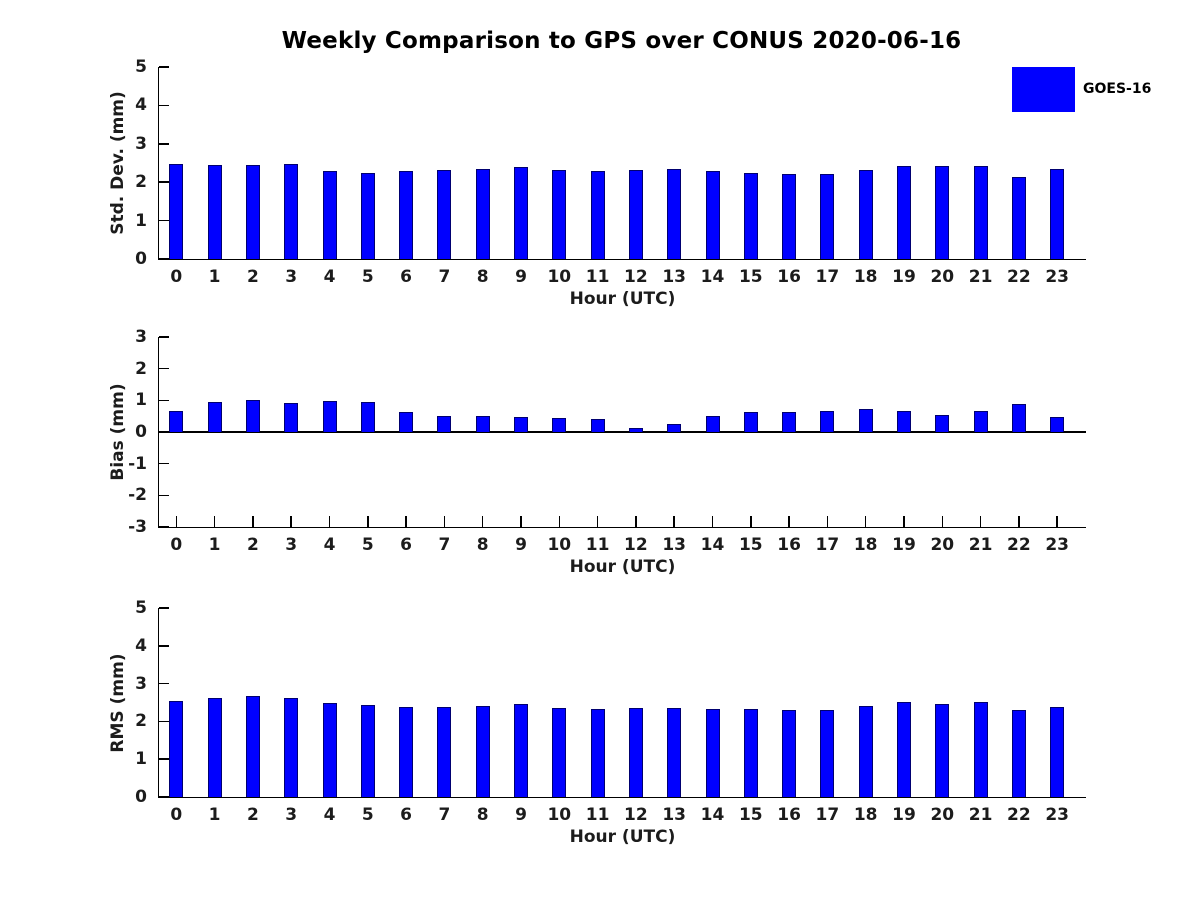 This screenshot has width=1200, height=900. Describe the element at coordinates (141, 182) in the screenshot. I see `y-tick-label: 2` at that location.